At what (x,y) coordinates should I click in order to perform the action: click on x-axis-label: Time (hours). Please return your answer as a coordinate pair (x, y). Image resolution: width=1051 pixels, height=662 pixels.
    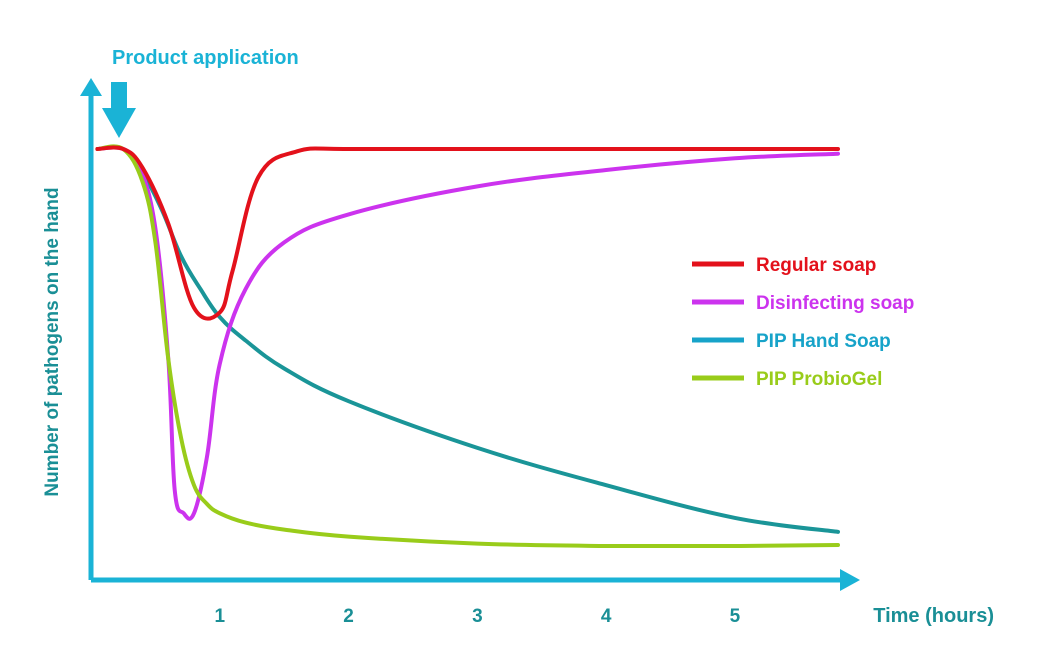
    Looking at the image, I should click on (933, 616).